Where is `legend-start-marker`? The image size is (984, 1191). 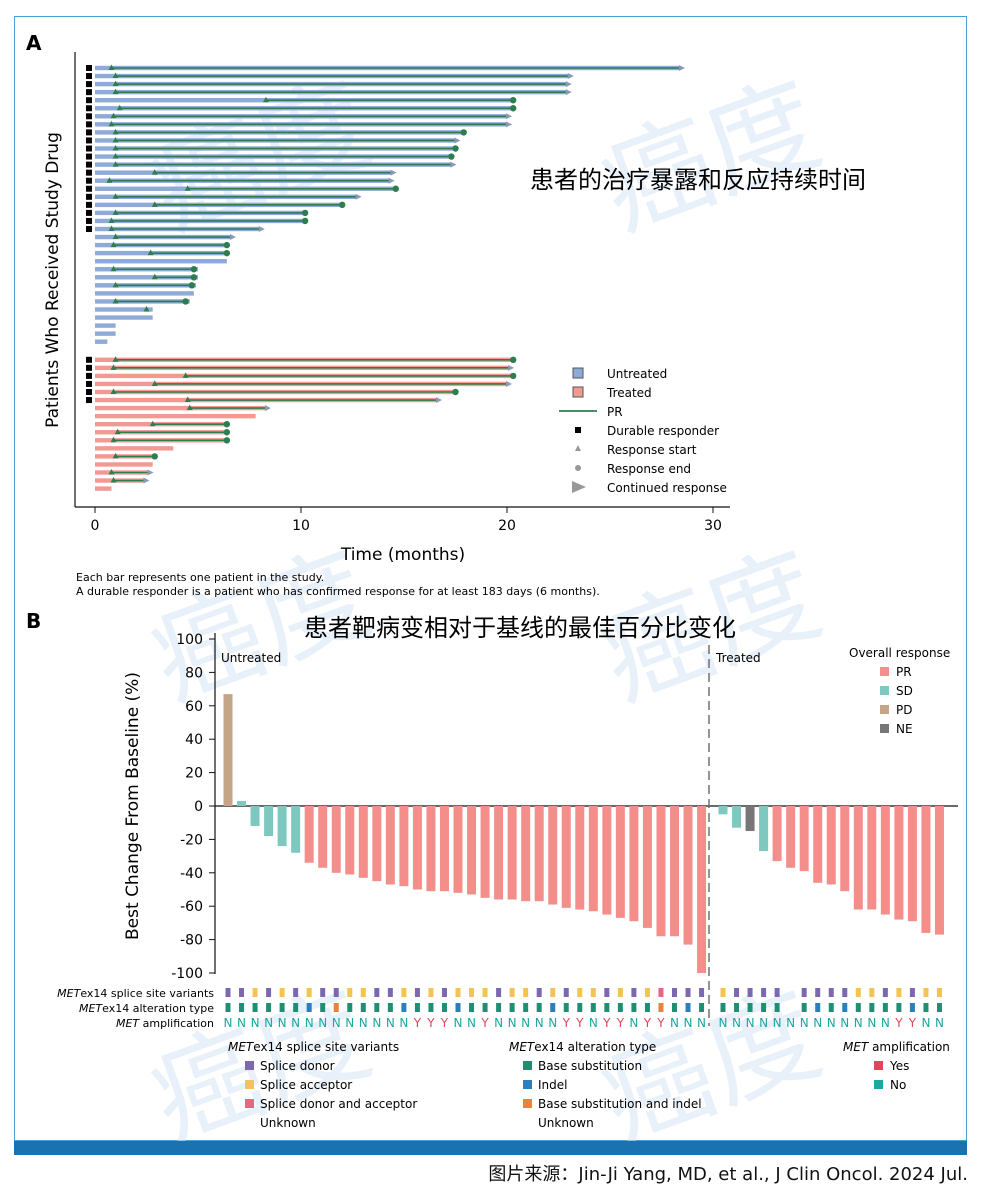 legend-start-marker is located at coordinates (578, 448).